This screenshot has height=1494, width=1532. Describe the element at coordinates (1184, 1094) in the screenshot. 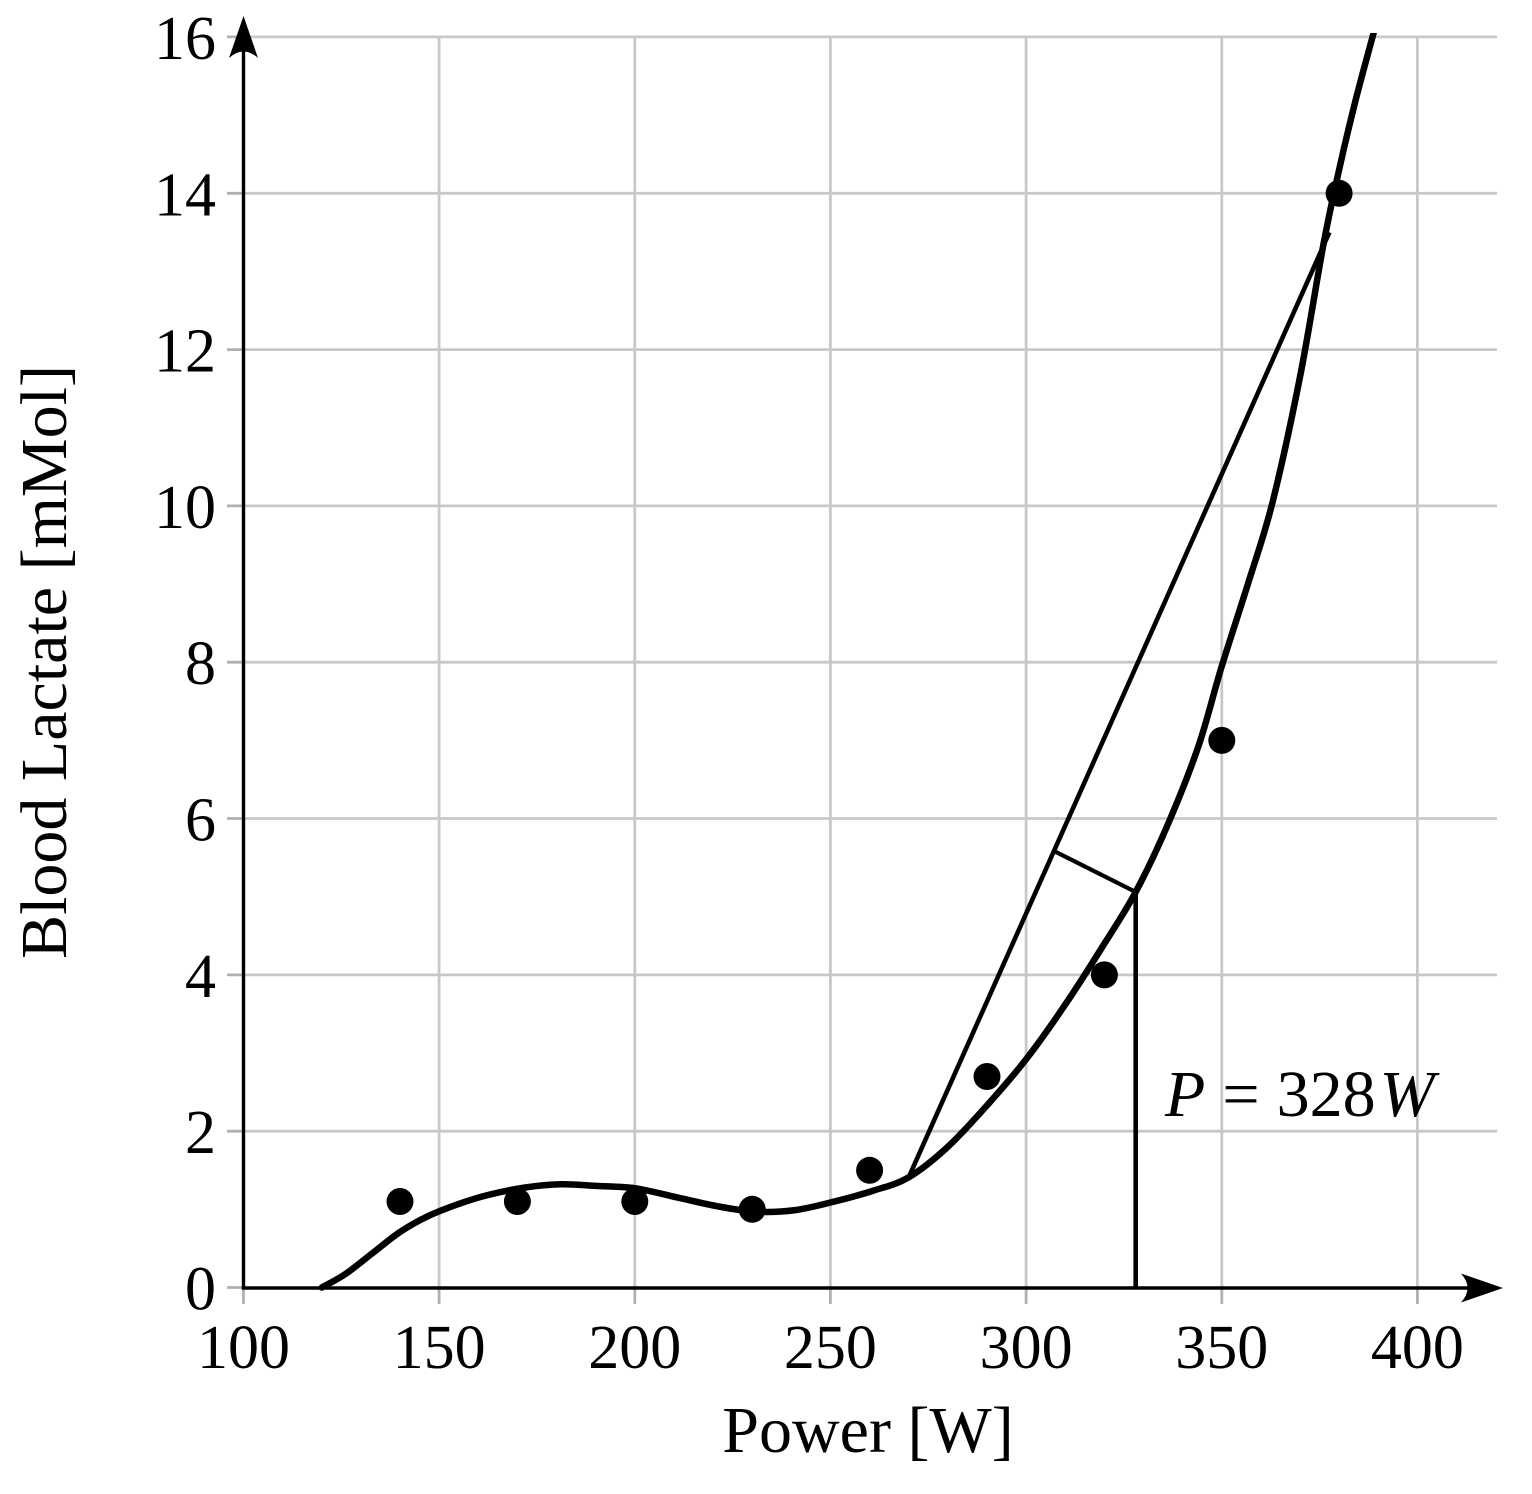

I see `annotation-symbol: P` at that location.